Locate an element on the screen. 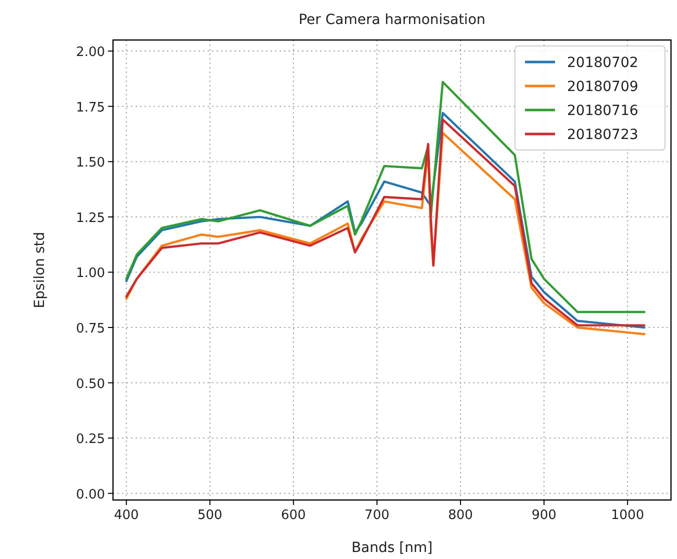  x-tick-label: 500 is located at coordinates (209, 515).